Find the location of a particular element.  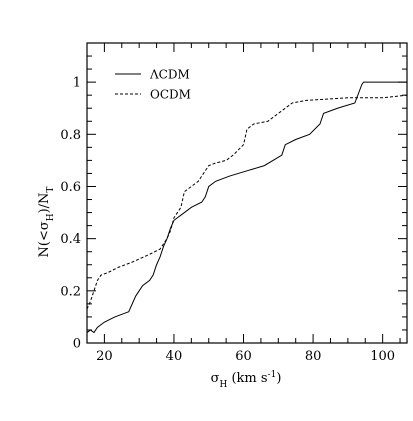

legend-label-ocdm: OCDM is located at coordinates (170, 95).